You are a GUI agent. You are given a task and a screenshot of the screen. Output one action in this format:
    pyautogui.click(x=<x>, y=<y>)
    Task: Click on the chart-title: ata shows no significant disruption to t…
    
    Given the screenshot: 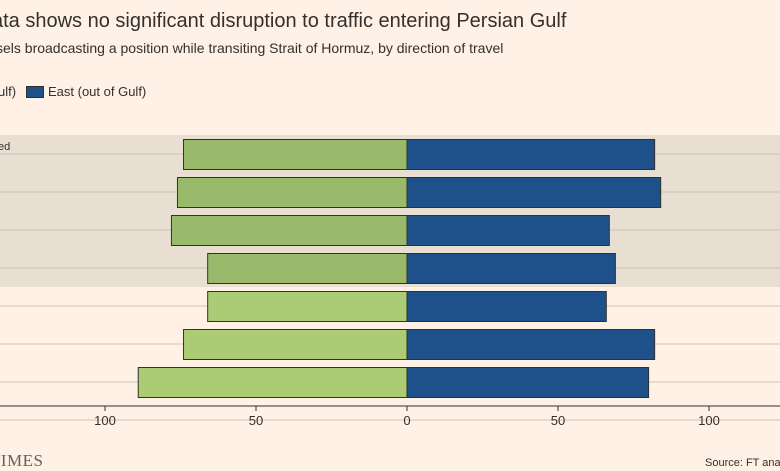 What is the action you would take?
    pyautogui.click(x=283, y=21)
    